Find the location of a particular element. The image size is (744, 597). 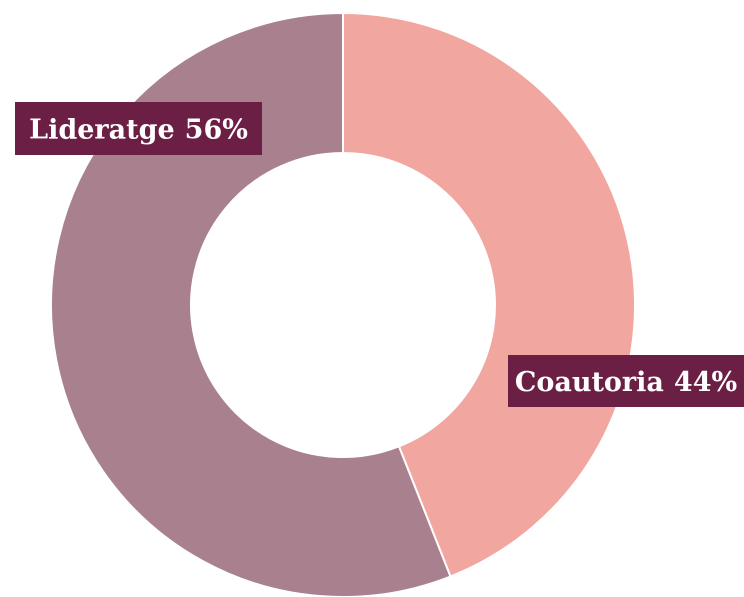

value-label: 56% is located at coordinates (216, 129).